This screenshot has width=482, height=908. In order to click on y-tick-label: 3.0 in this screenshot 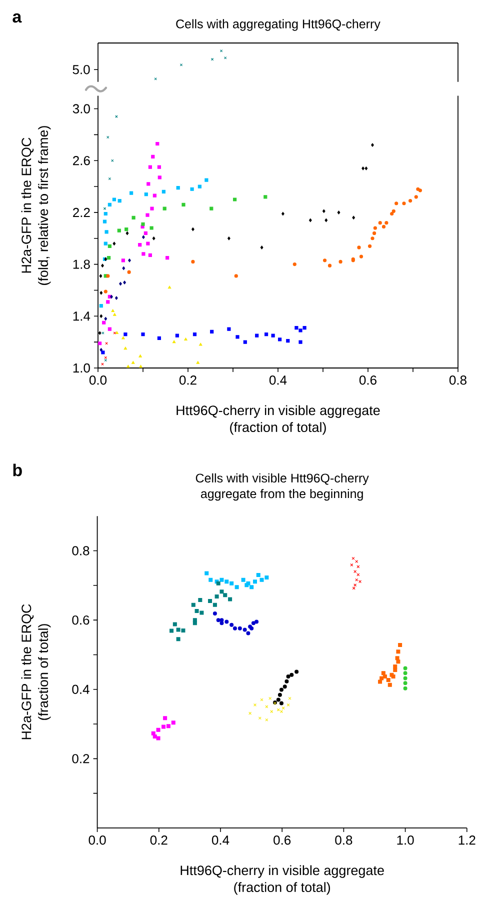, I will do `click(81, 109)`.